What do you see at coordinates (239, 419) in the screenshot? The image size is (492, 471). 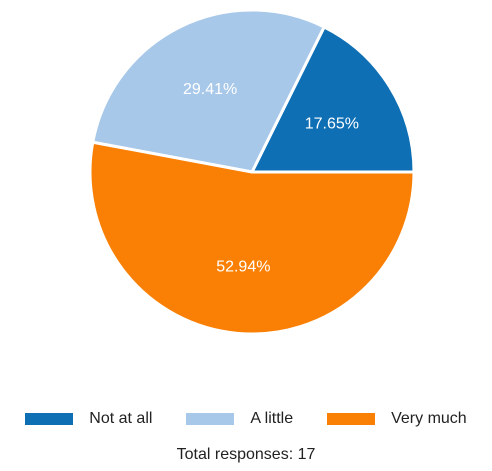 I see `legend-item-a-little: A little` at bounding box center [239, 419].